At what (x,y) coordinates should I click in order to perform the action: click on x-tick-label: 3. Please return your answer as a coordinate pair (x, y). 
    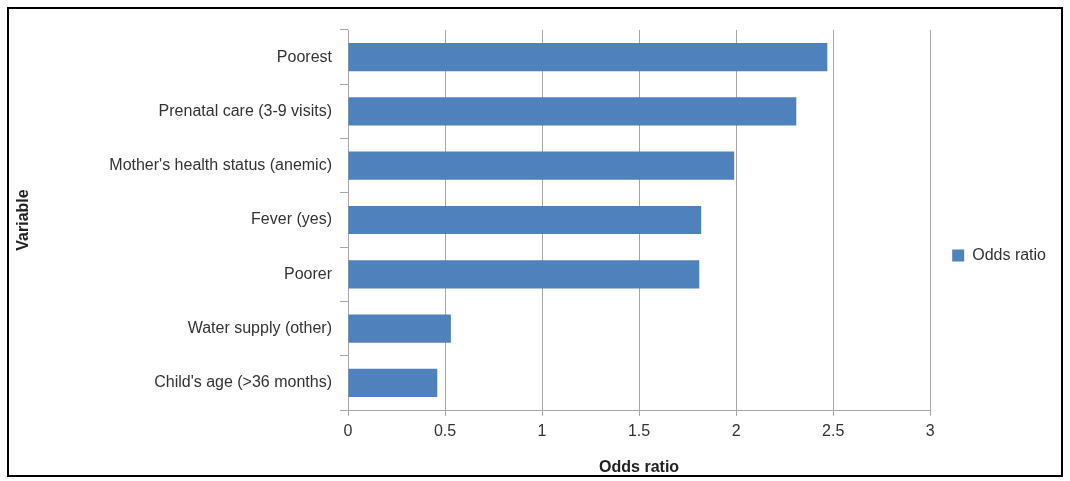
    Looking at the image, I should click on (930, 431).